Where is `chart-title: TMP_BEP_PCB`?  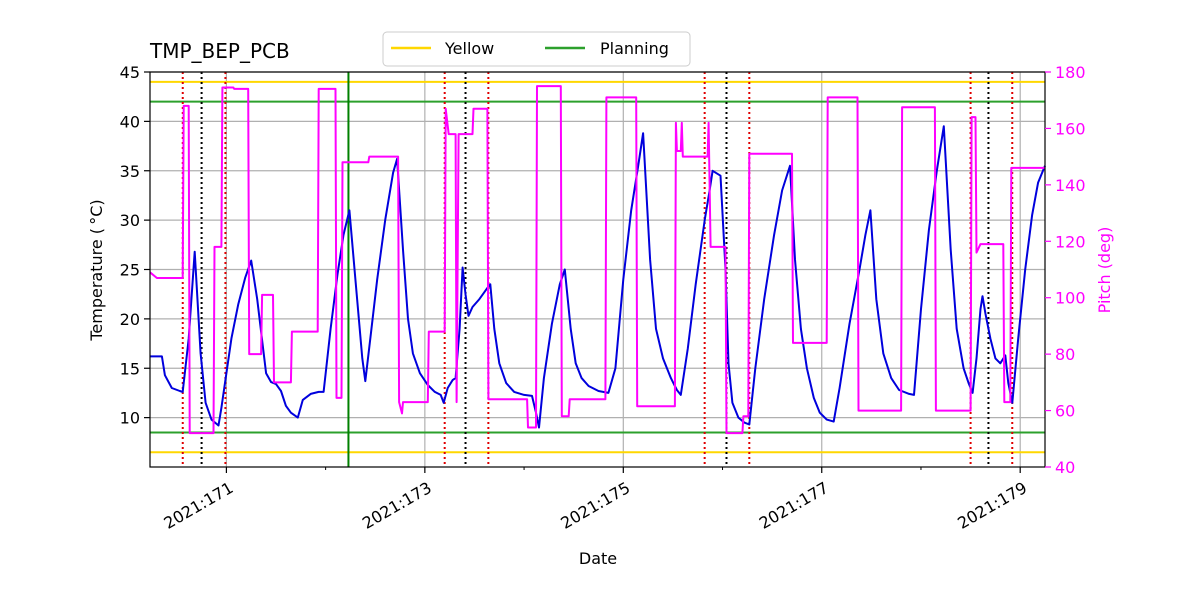
chart-title: TMP_BEP_PCB is located at coordinates (219, 51).